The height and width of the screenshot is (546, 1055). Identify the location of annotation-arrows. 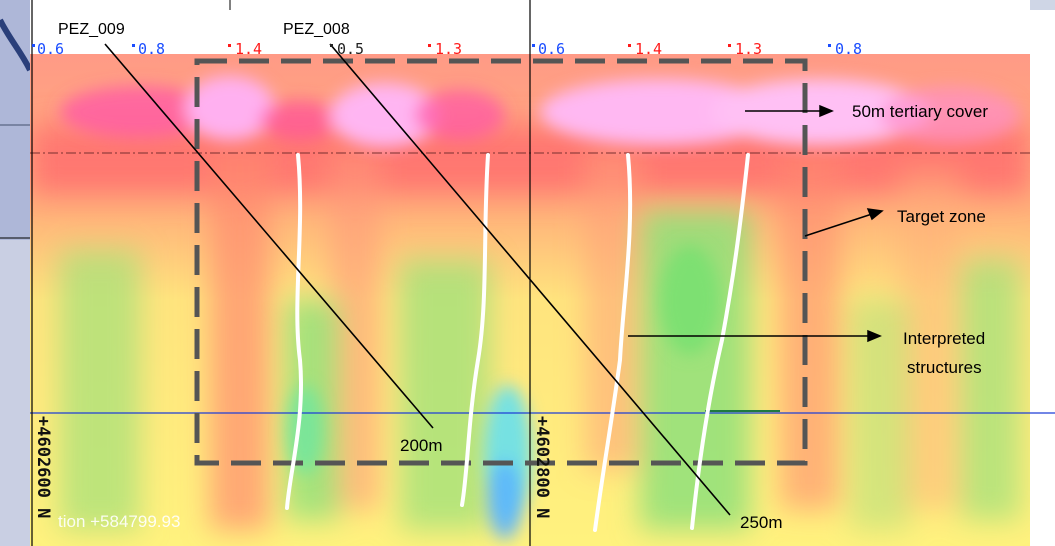
(756, 223).